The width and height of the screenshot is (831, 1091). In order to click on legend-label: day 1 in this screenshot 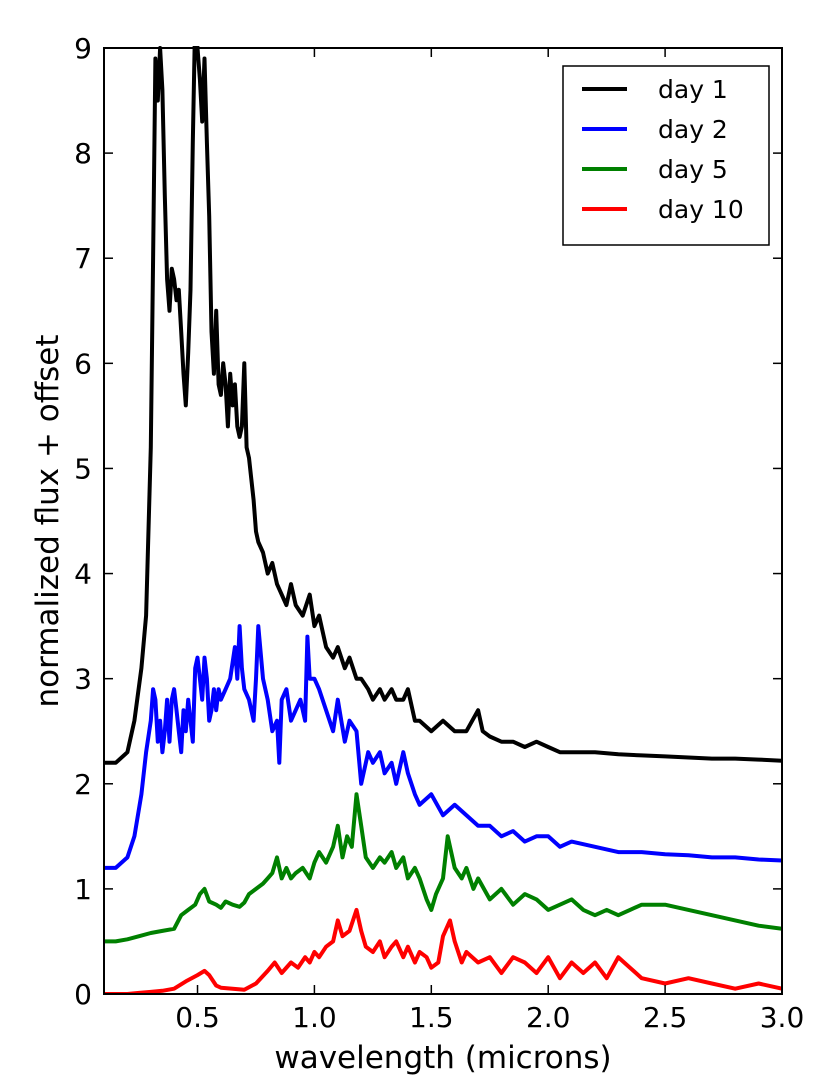, I will do `click(693, 89)`.